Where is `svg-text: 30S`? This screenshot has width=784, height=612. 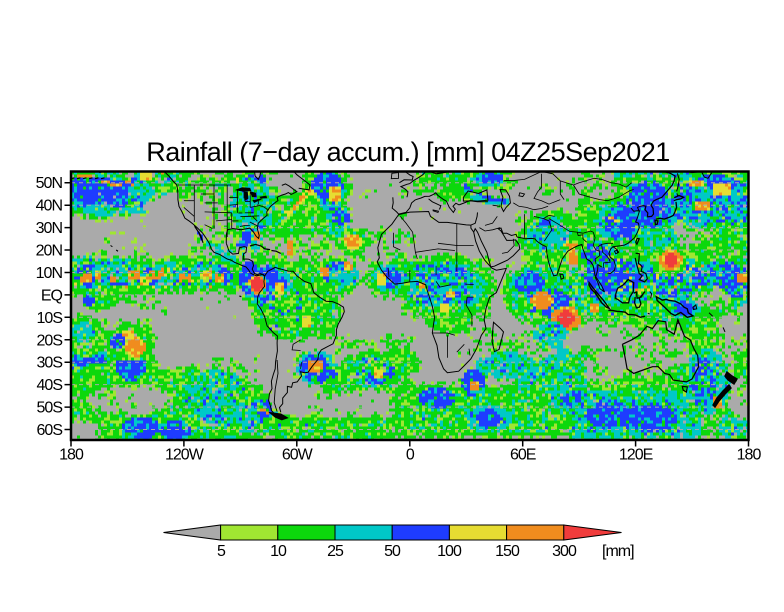 svg-text: 30S is located at coordinates (50, 363).